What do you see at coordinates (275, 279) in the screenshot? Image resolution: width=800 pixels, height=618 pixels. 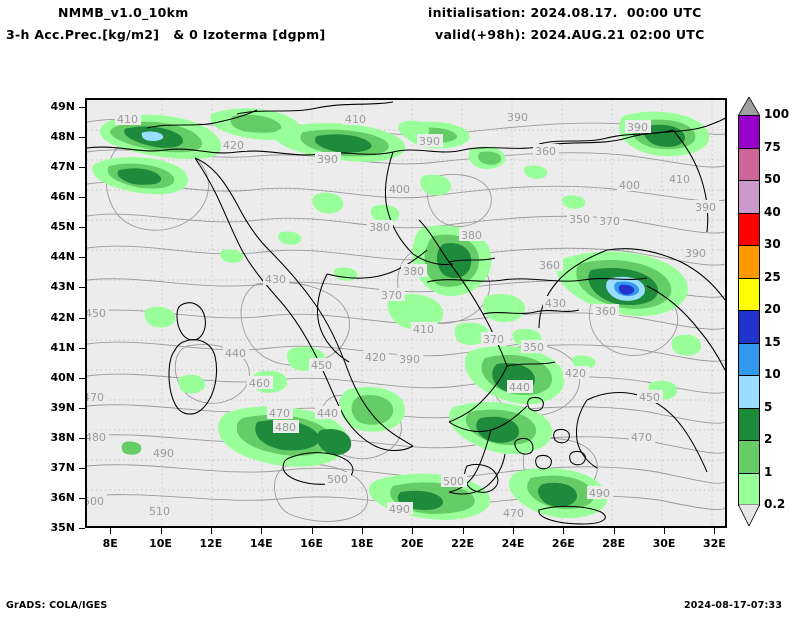 I see `svg-text: 430` at bounding box center [275, 279].